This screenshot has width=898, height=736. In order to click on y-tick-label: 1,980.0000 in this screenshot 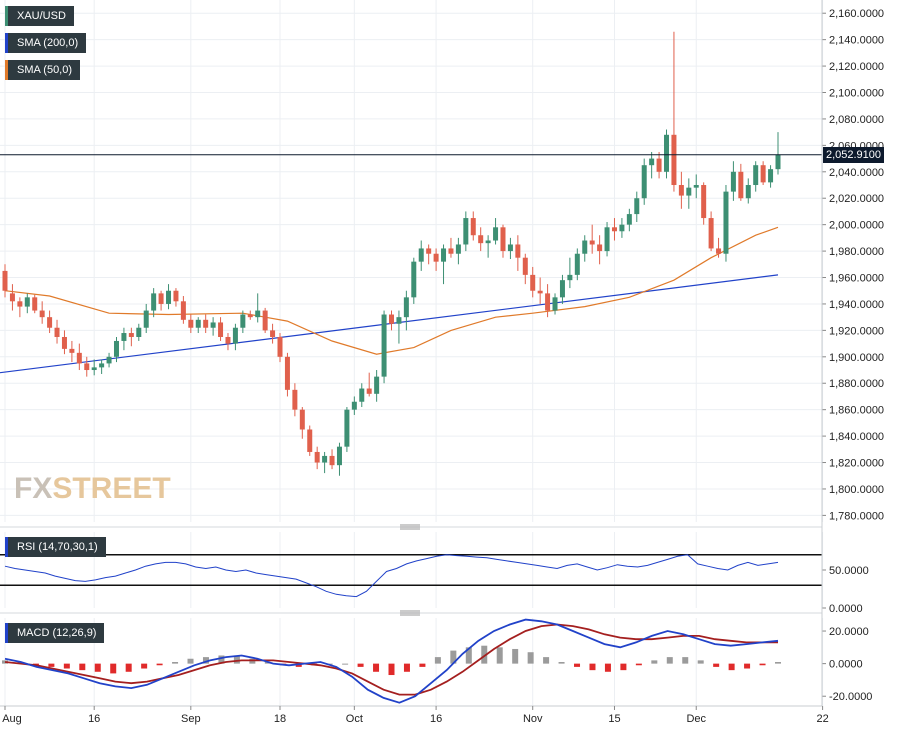, I will do `click(856, 252)`.